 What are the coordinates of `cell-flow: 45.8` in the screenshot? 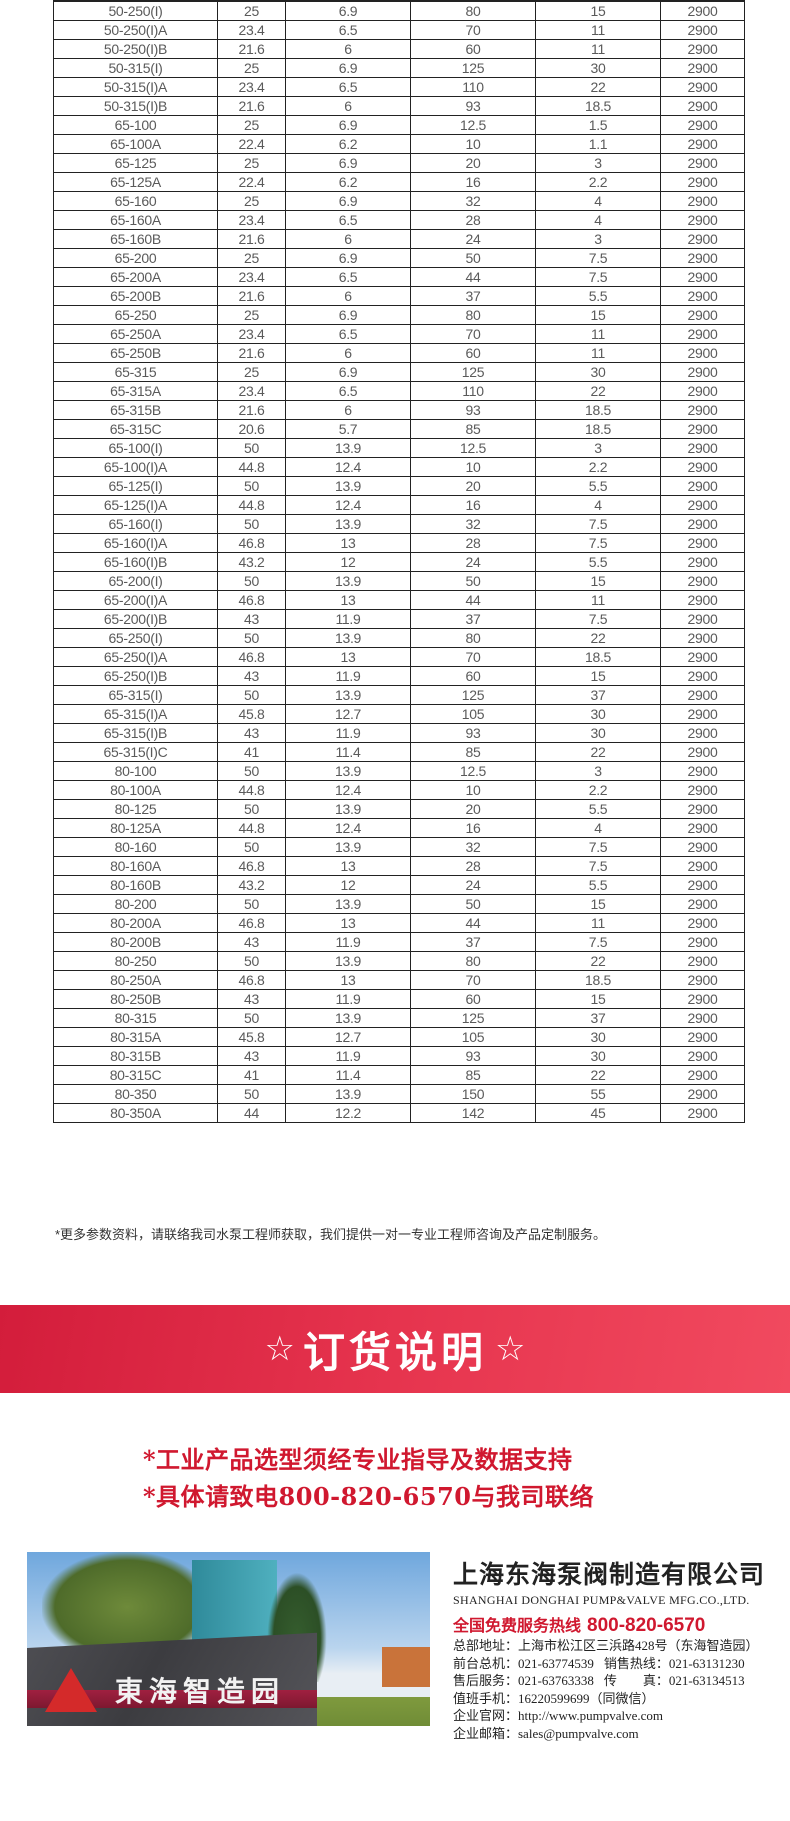 It's located at (251, 1037).